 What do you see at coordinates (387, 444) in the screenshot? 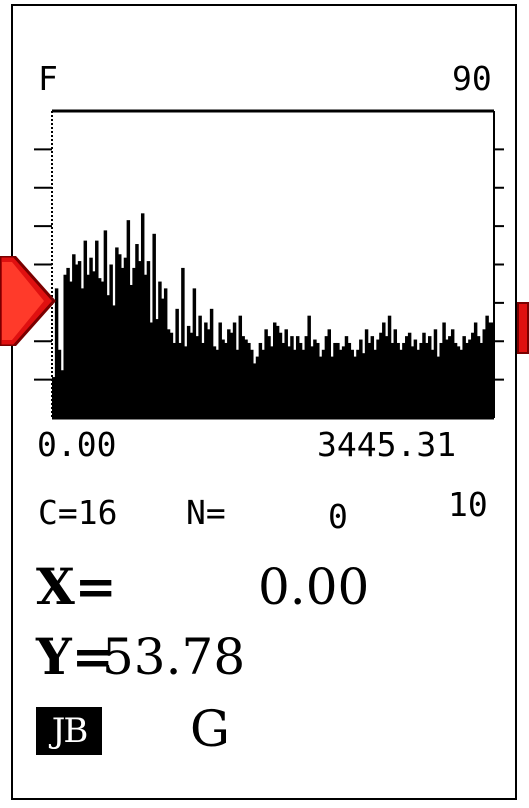
I see `x-end-label: 3445.31` at bounding box center [387, 444].